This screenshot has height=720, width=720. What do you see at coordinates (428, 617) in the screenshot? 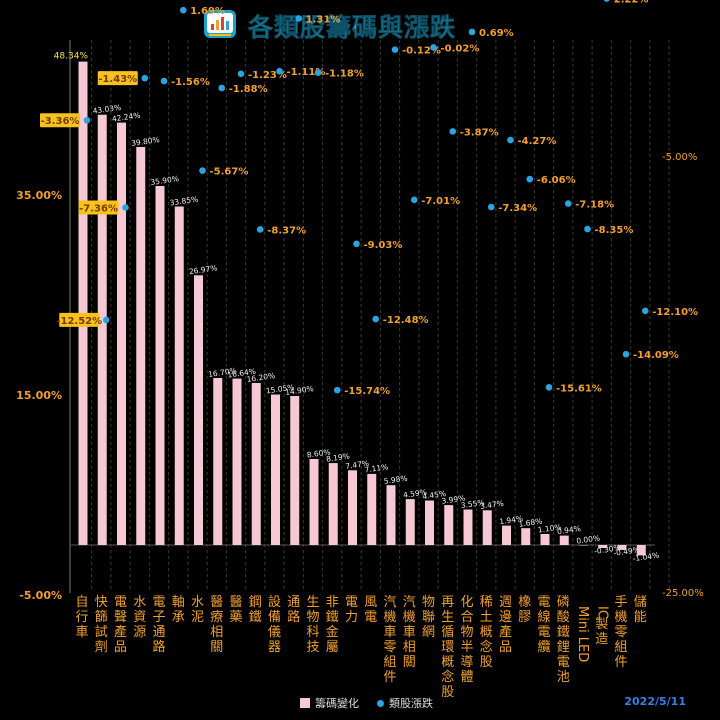
I see `category-label: 物聯網` at bounding box center [428, 617].